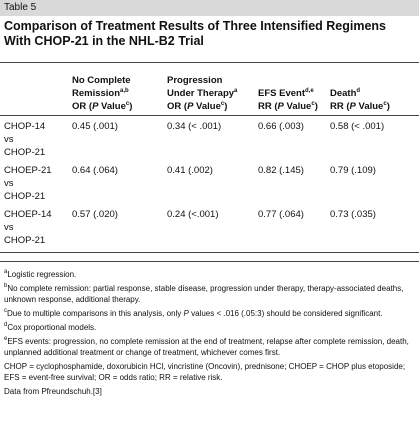  Describe the element at coordinates (95, 170) in the screenshot. I see `cell-value: 0.64 (.064)` at that location.